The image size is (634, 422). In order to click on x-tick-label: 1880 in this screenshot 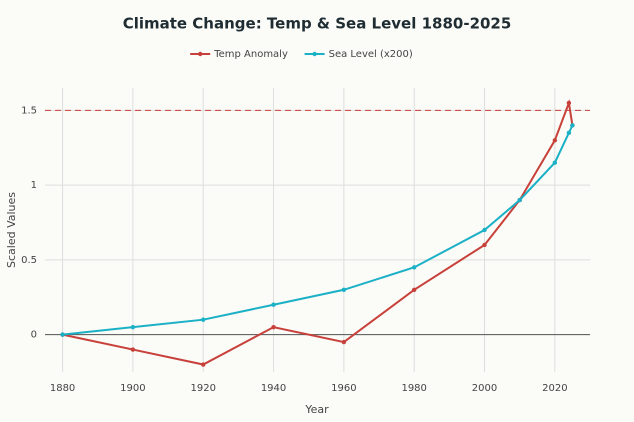, I will do `click(62, 388)`.